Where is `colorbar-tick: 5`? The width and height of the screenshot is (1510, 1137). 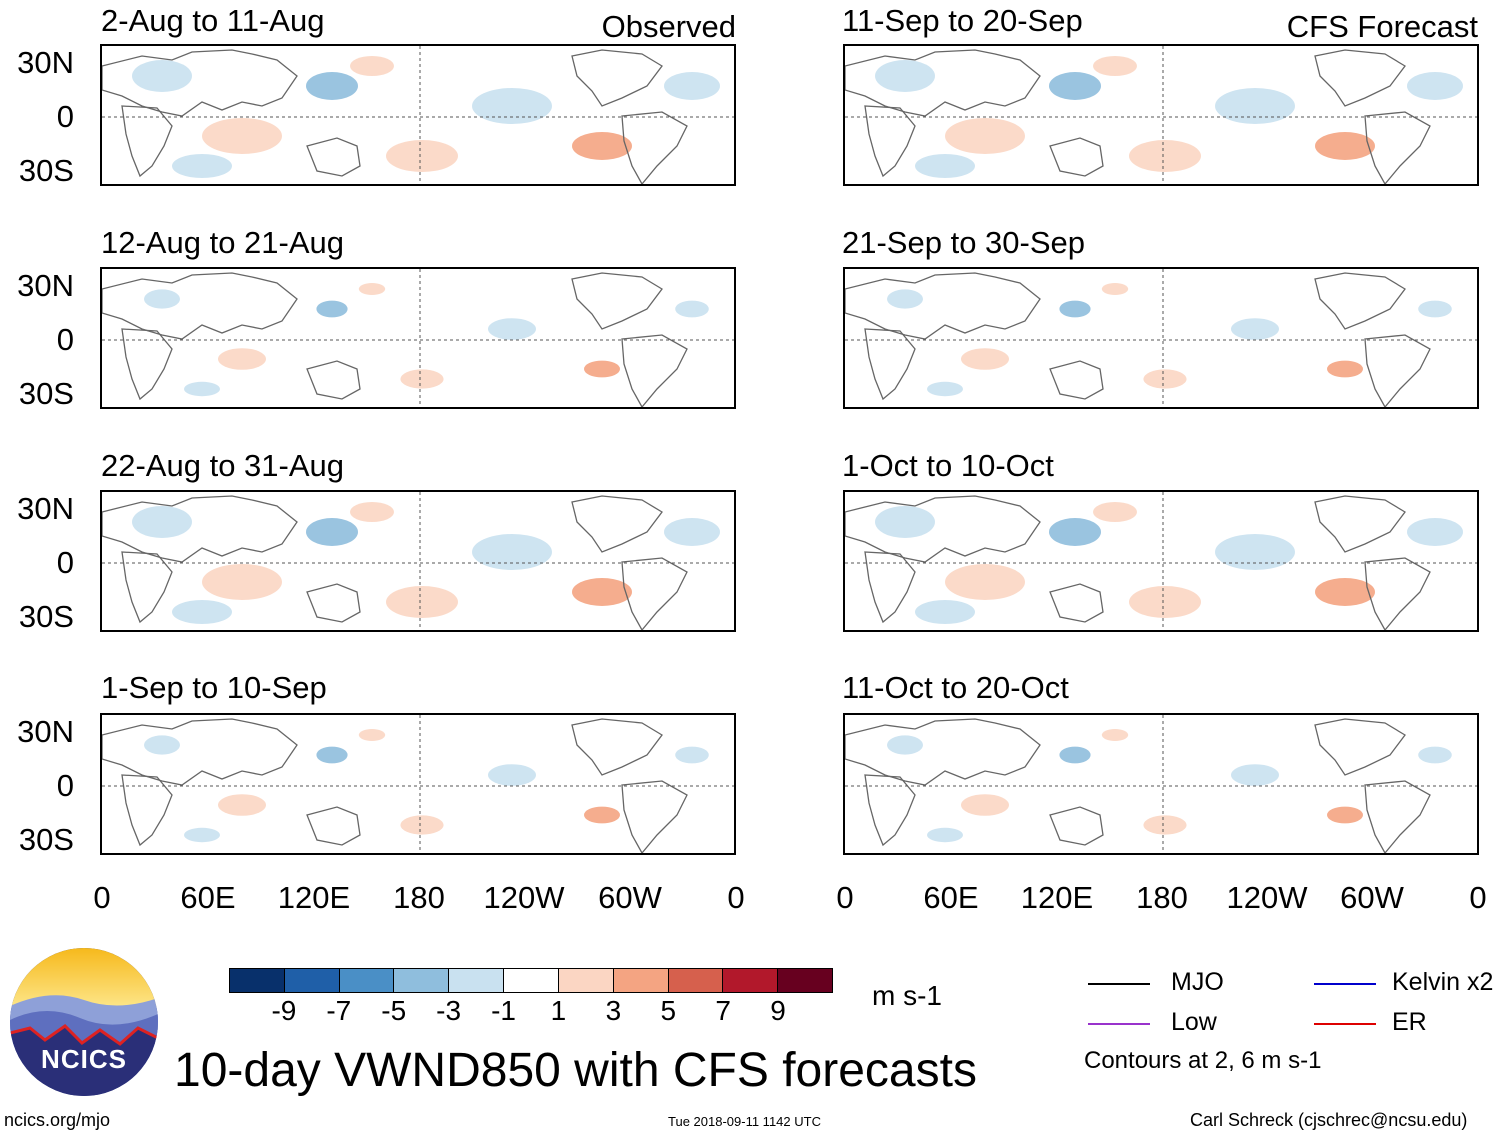 colorbar-tick: 5 is located at coordinates (668, 1010).